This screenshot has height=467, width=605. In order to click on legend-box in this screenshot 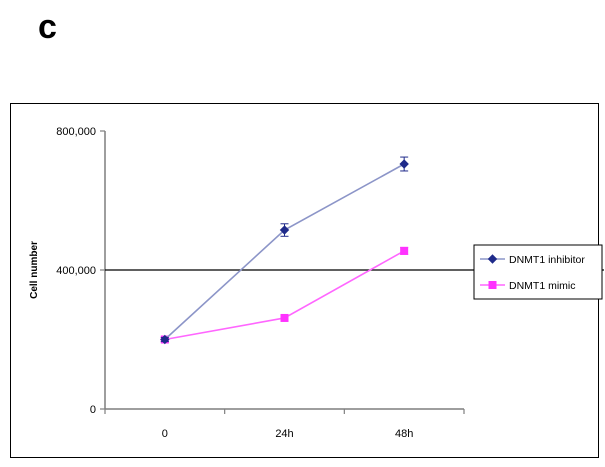, I will do `click(538, 272)`.